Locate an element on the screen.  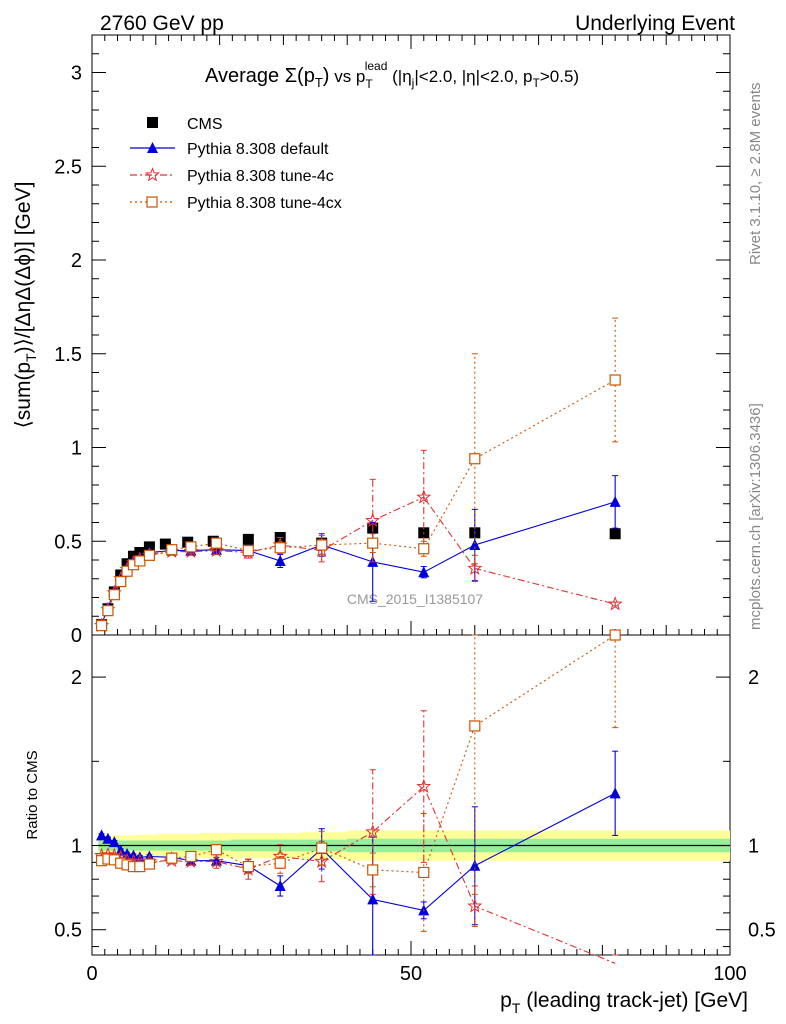
legend-label-default: Pythia 8.308 default is located at coordinates (258, 149).